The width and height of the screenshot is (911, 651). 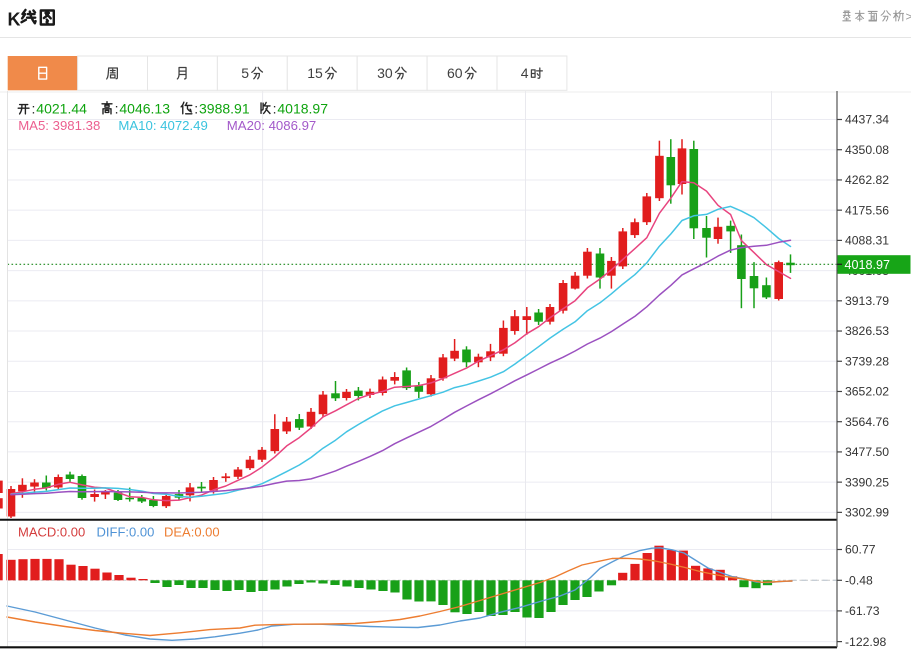 What do you see at coordinates (860, 550) in the screenshot?
I see `svg-text: 60.77` at bounding box center [860, 550].